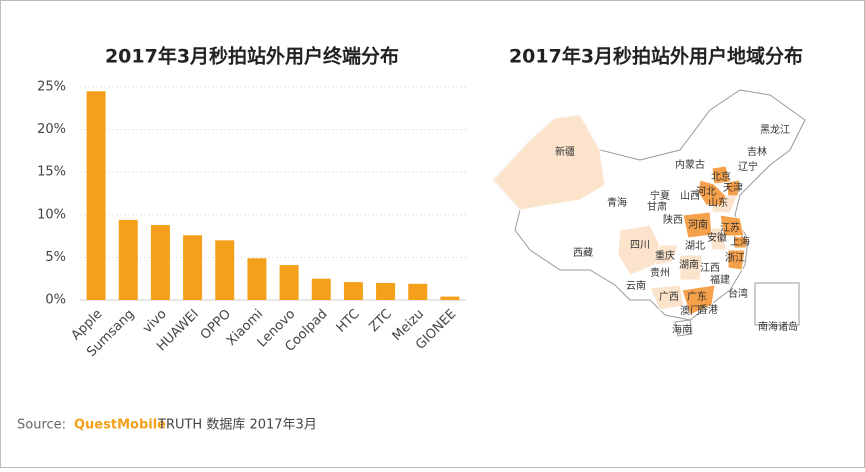 The image size is (865, 472). I want to click on y-tick-label: 20%, so click(51, 129).